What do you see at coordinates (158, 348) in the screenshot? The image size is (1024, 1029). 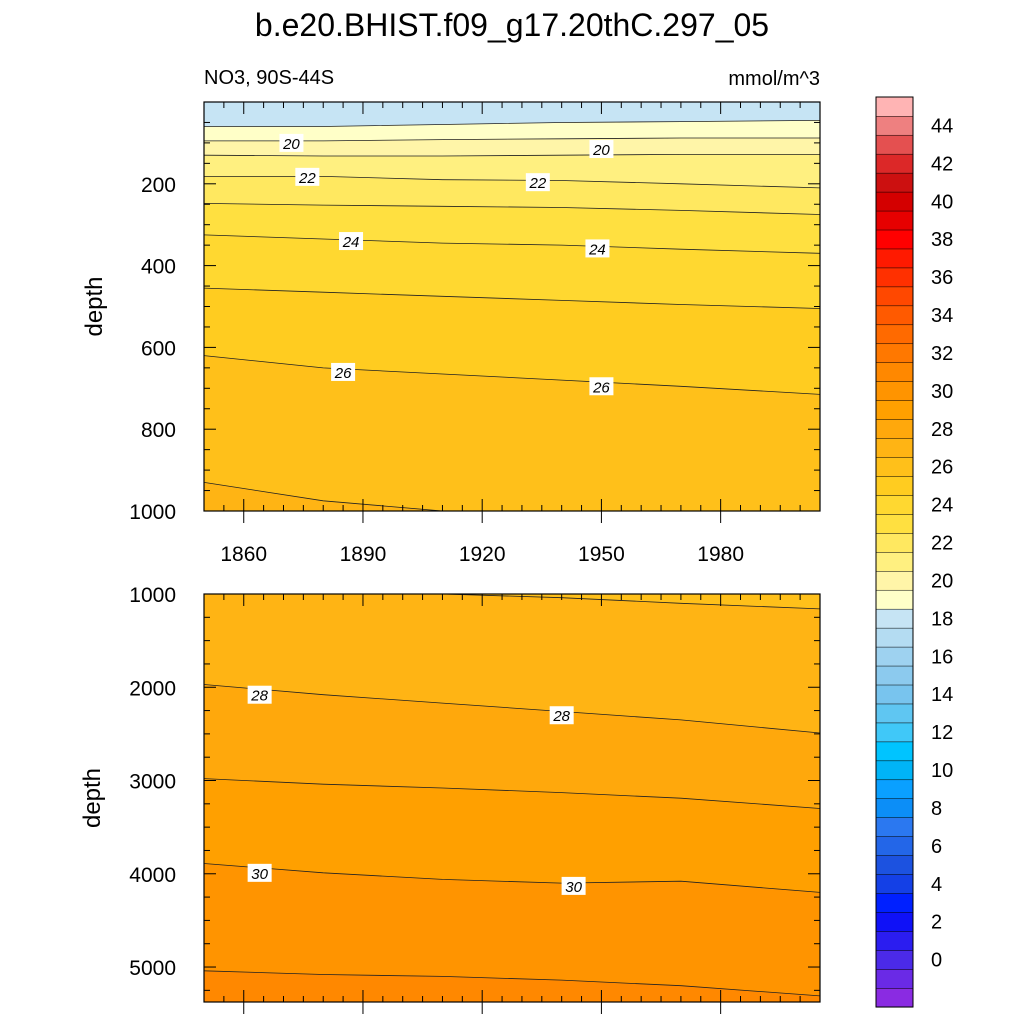 I see `y-tick-label: 600` at bounding box center [158, 348].